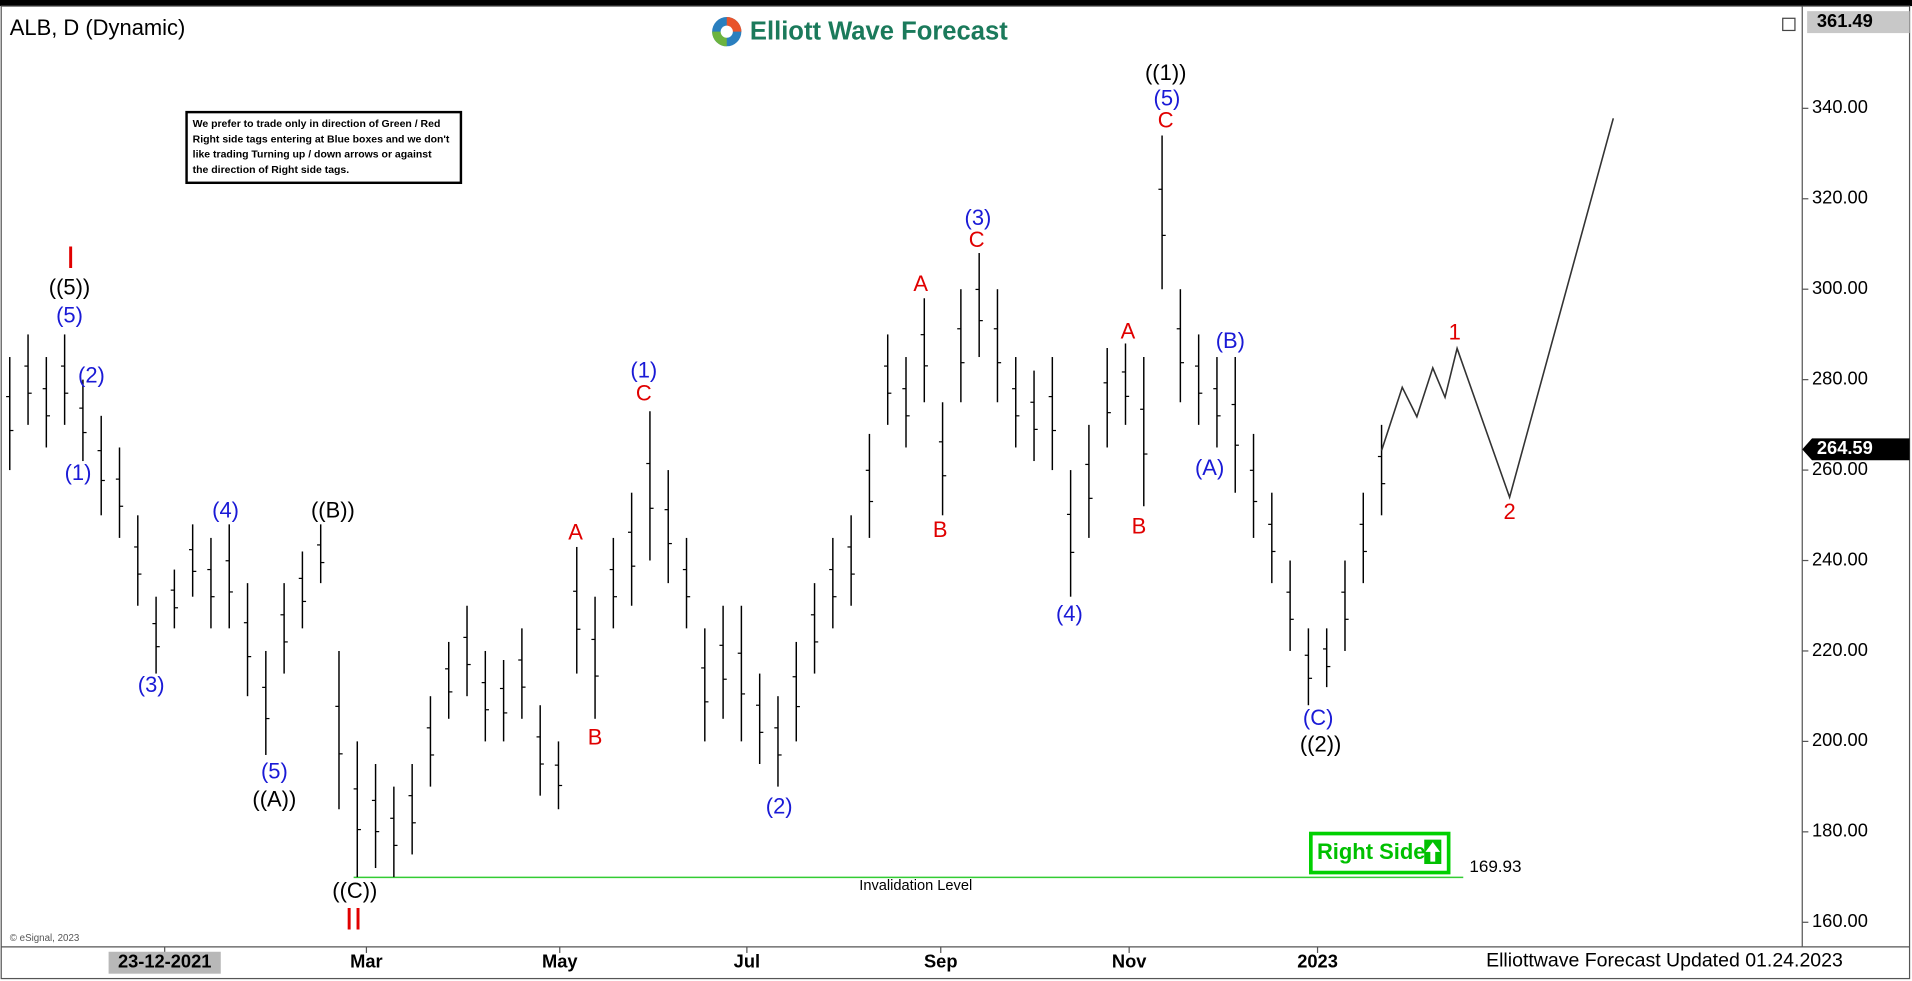 The width and height of the screenshot is (1912, 981). What do you see at coordinates (956, 3) in the screenshot?
I see `top-border` at bounding box center [956, 3].